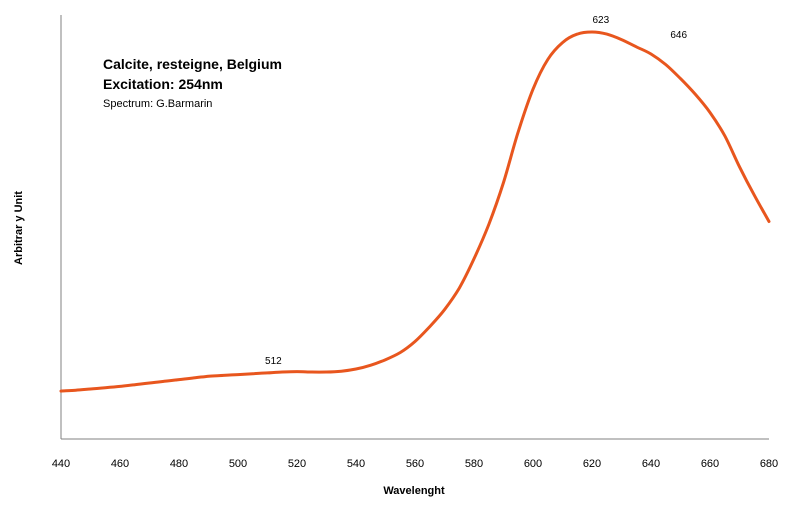  Describe the element at coordinates (273, 361) in the screenshot. I see `peak-label: 512` at that location.